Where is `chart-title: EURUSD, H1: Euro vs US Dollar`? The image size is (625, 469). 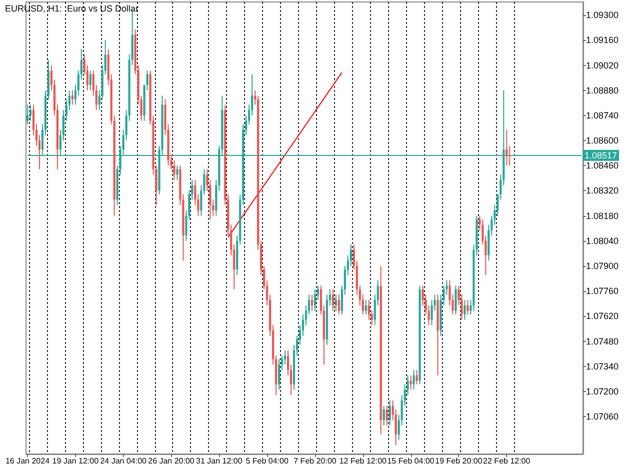 chart-title: EURUSD, H1: Euro vs US Dollar is located at coordinates (72, 9).